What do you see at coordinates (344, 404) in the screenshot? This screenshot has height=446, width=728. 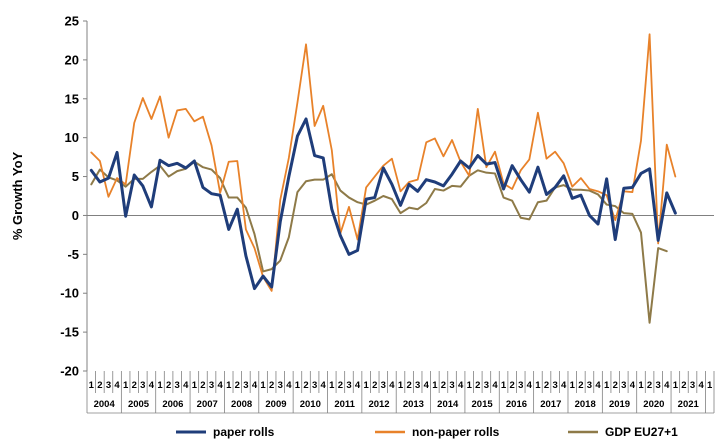 I see `x-tick-year: 2011` at bounding box center [344, 404].